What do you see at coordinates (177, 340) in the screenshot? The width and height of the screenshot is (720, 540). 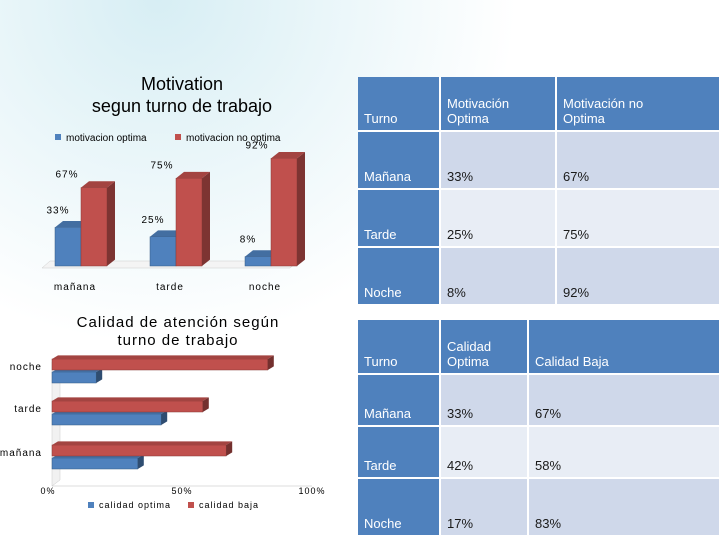 I see `chart-title-line: turno de trabajo` at bounding box center [177, 340].